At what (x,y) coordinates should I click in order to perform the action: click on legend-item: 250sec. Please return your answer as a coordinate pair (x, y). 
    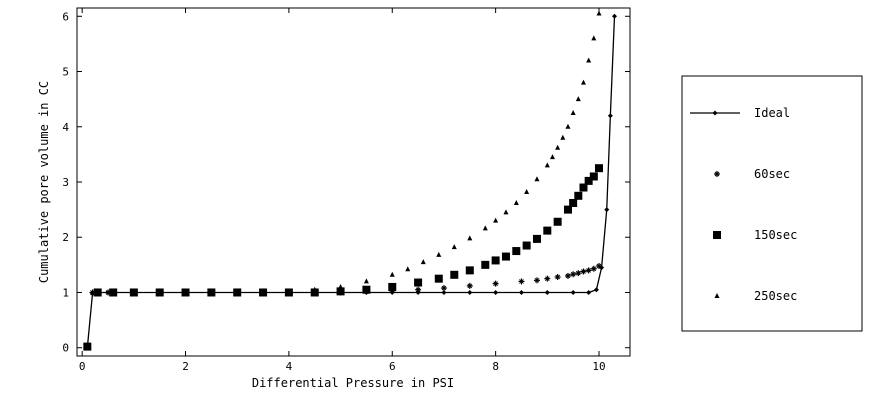
    Looking at the image, I should click on (755, 296).